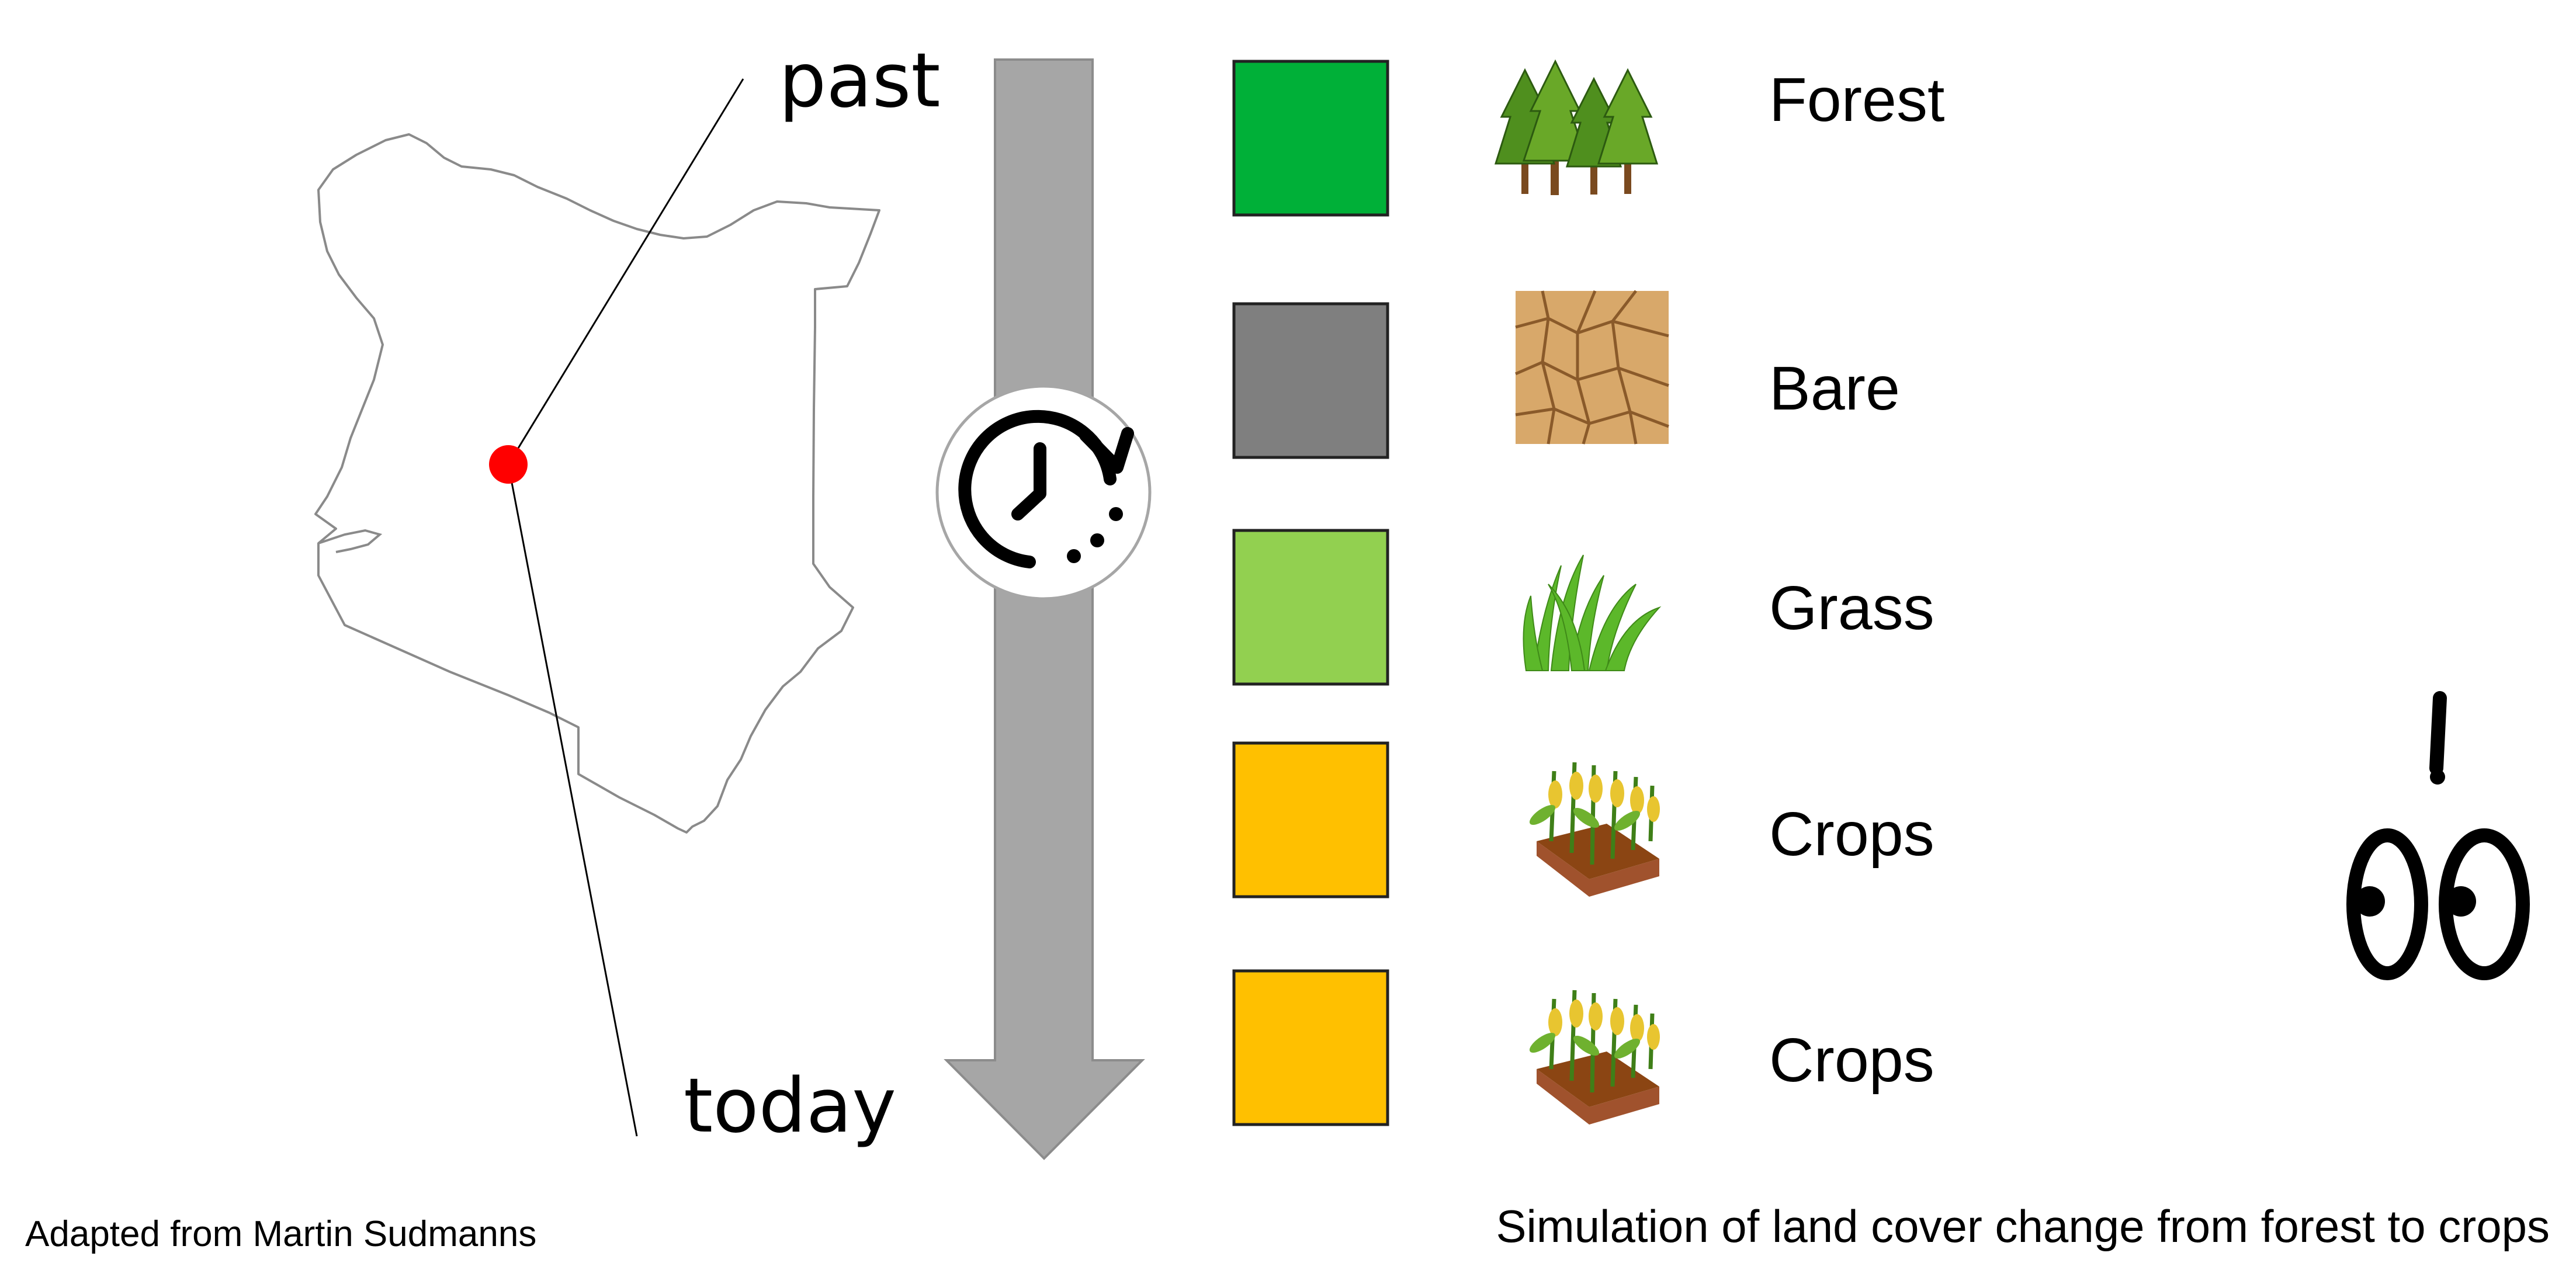 This screenshot has width=2576, height=1277. I want to click on leader-line-today, so click(572, 801).